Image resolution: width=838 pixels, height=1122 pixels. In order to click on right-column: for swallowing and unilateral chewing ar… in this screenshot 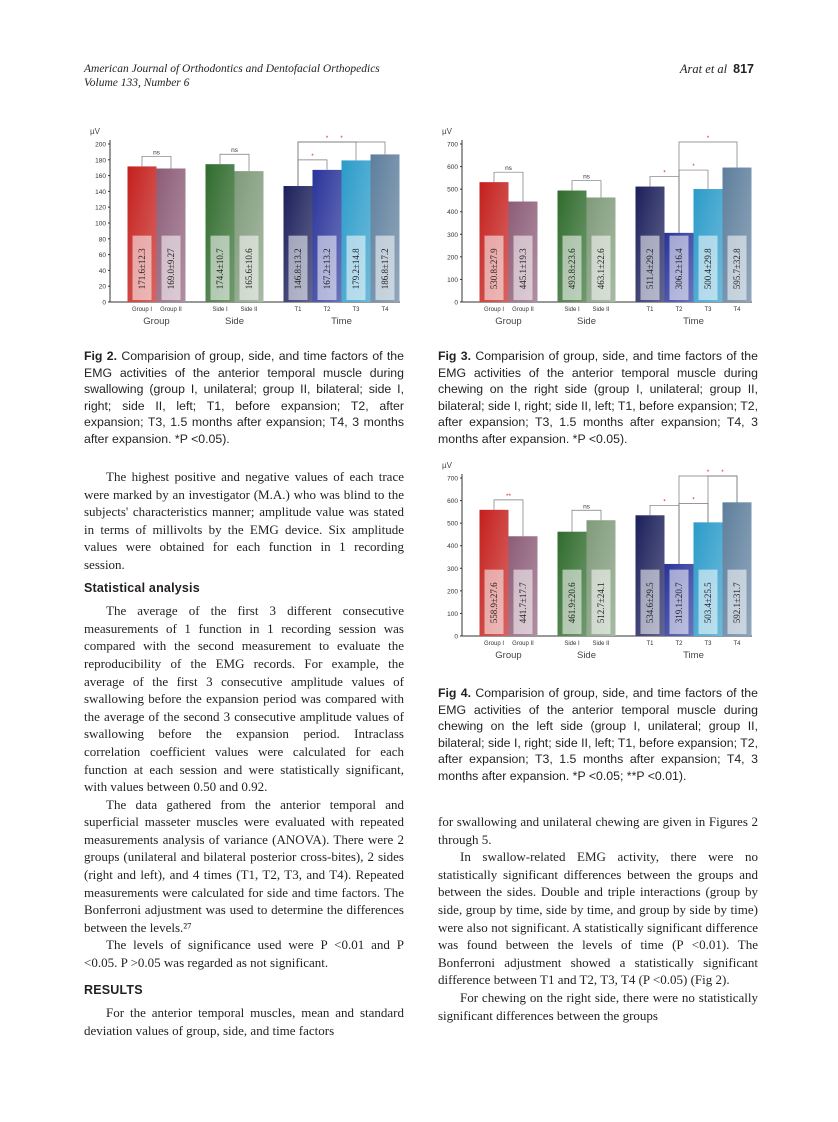, I will do `click(598, 918)`.